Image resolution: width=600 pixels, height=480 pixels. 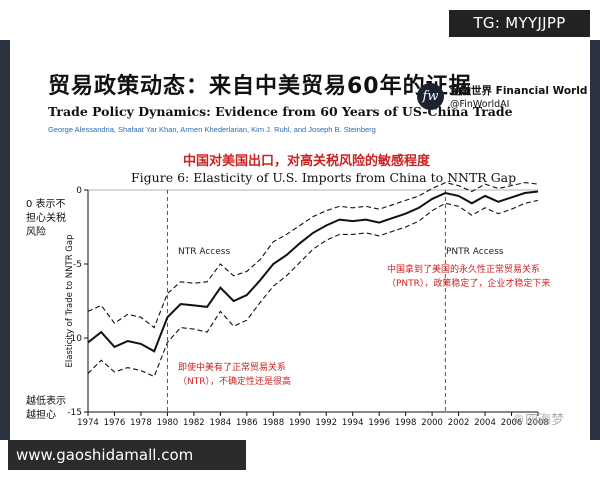 What do you see at coordinates (468, 277) in the screenshot?
I see `pntr-annotation: 中国拿到了美国的永久性正常贸易关系 （PNTR），政策稳定了，企业才稳定下来` at bounding box center [468, 277].